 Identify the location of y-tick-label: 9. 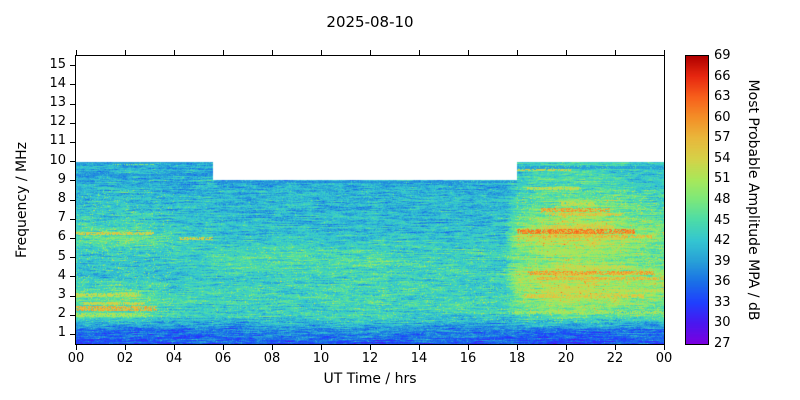
(61, 179).